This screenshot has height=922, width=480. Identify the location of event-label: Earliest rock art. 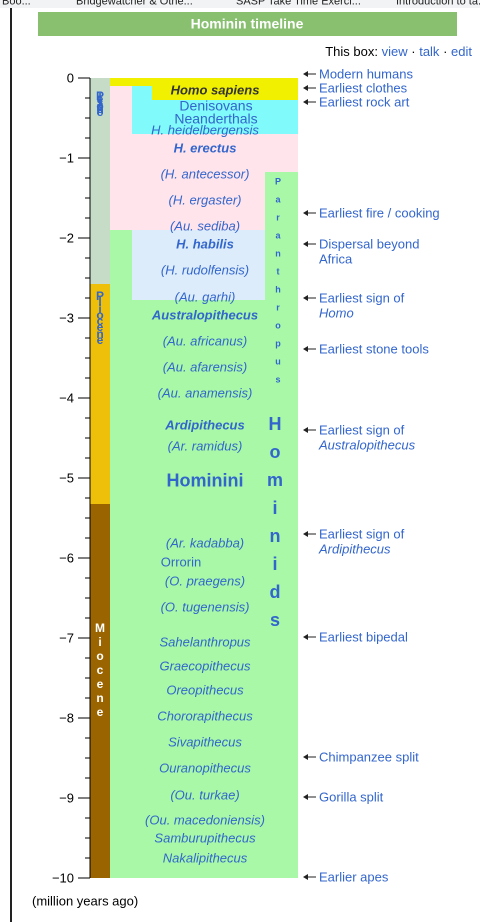
(364, 102).